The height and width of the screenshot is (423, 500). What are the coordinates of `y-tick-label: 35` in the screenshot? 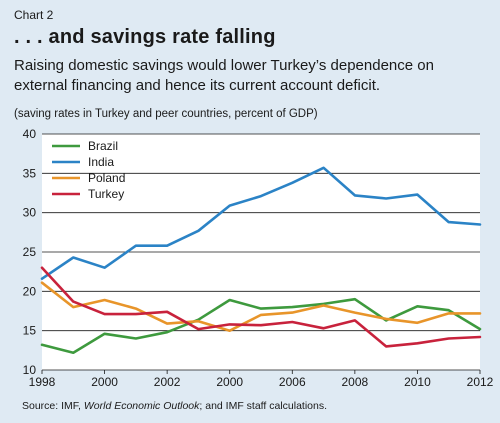 It's located at (30, 173).